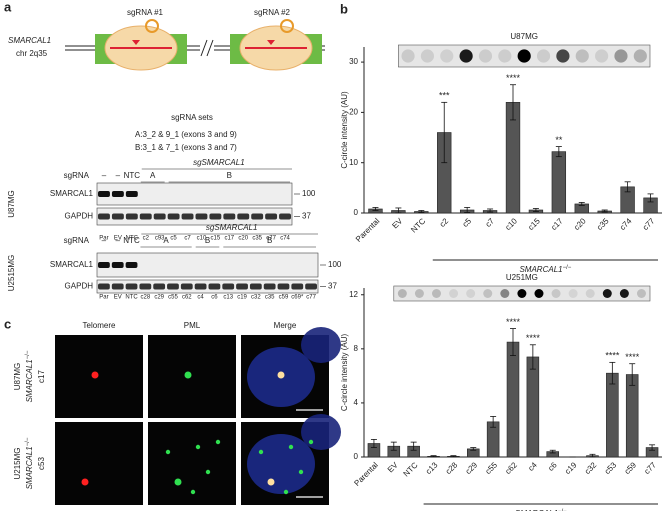  What do you see at coordinates (511, 468) in the screenshot?
I see `x-tick-label: c62` at bounding box center [511, 468].